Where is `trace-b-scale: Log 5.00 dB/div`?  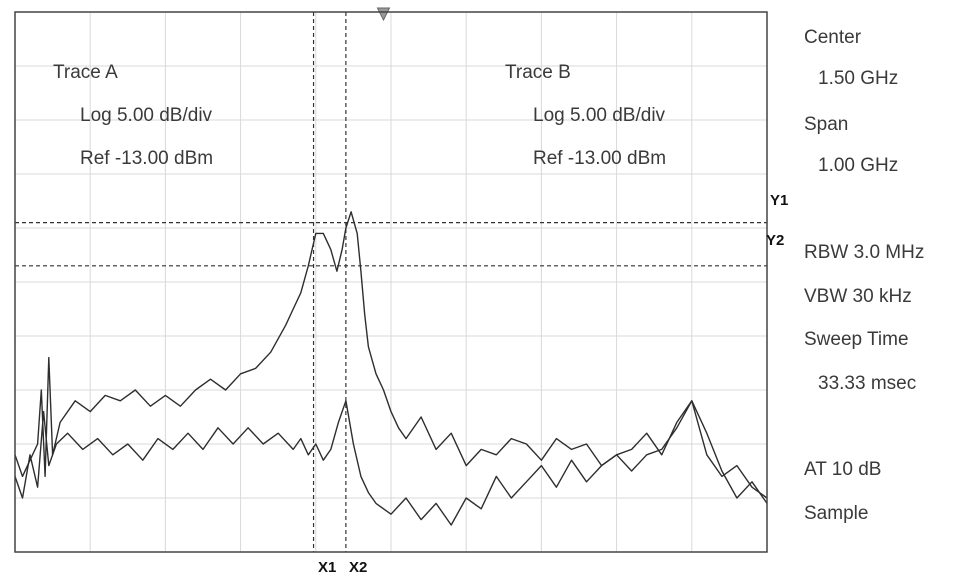
trace-b-scale: Log 5.00 dB/div is located at coordinates (599, 115).